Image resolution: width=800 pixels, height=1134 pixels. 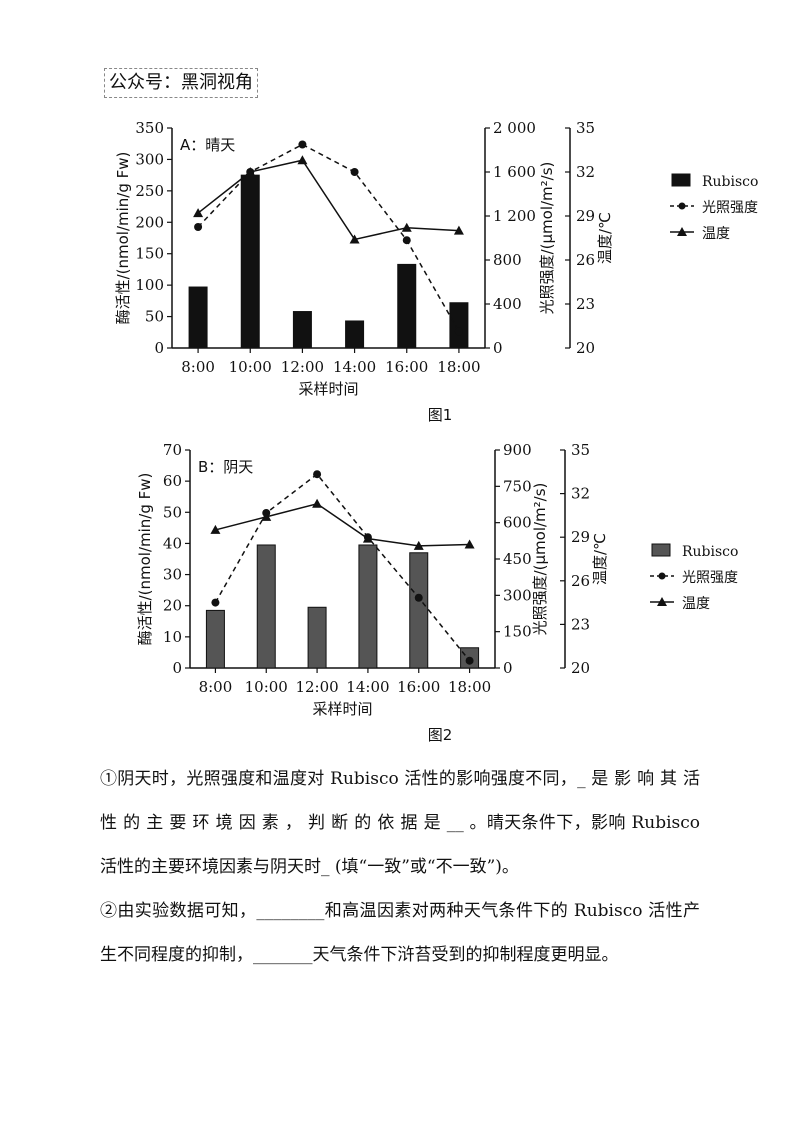 What do you see at coordinates (662, 601) in the screenshot?
I see `legend-marker-temperature` at bounding box center [662, 601].